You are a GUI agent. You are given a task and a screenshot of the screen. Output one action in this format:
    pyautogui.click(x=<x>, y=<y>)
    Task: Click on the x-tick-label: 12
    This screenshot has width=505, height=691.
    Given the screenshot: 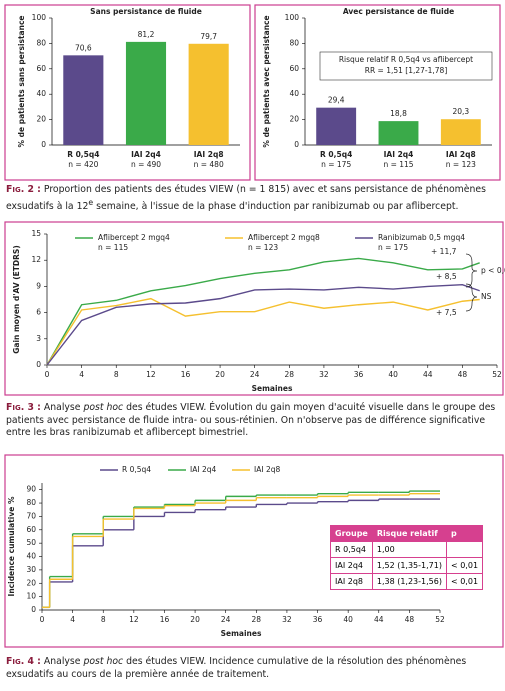 What is the action you would take?
    pyautogui.click(x=134, y=619)
    